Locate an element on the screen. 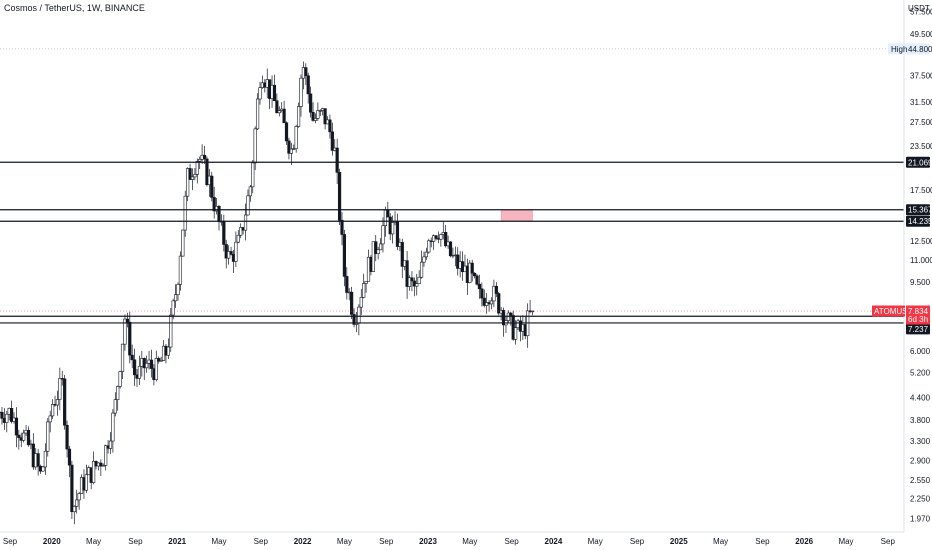  svg-text: 15.367 is located at coordinates (920, 210).